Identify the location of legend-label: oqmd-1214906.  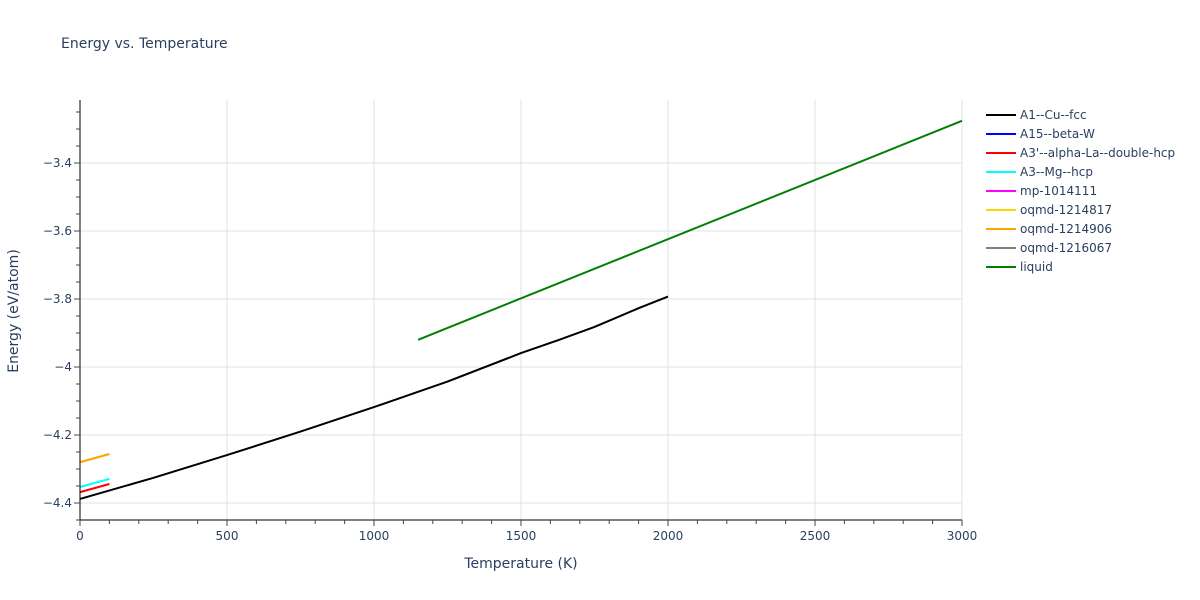
(1066, 228).